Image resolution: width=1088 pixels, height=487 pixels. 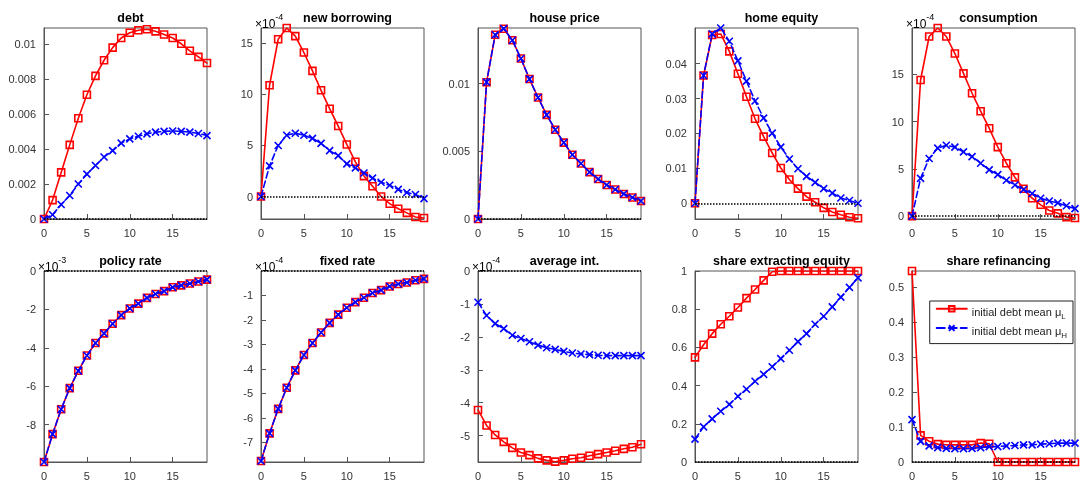 What do you see at coordinates (896, 286) in the screenshot?
I see `y-tick-label: 0.5` at bounding box center [896, 286].